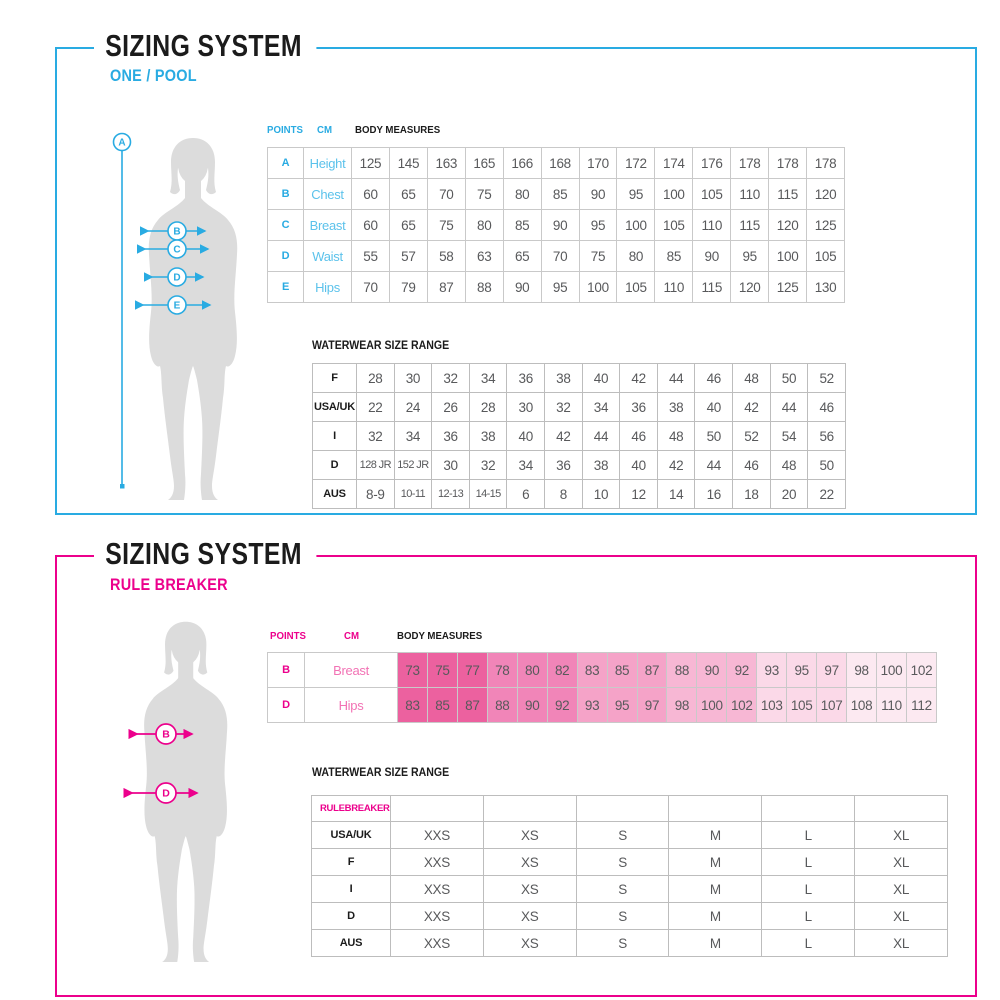  Describe the element at coordinates (636, 163) in the screenshot. I see `value-cell: 172` at that location.